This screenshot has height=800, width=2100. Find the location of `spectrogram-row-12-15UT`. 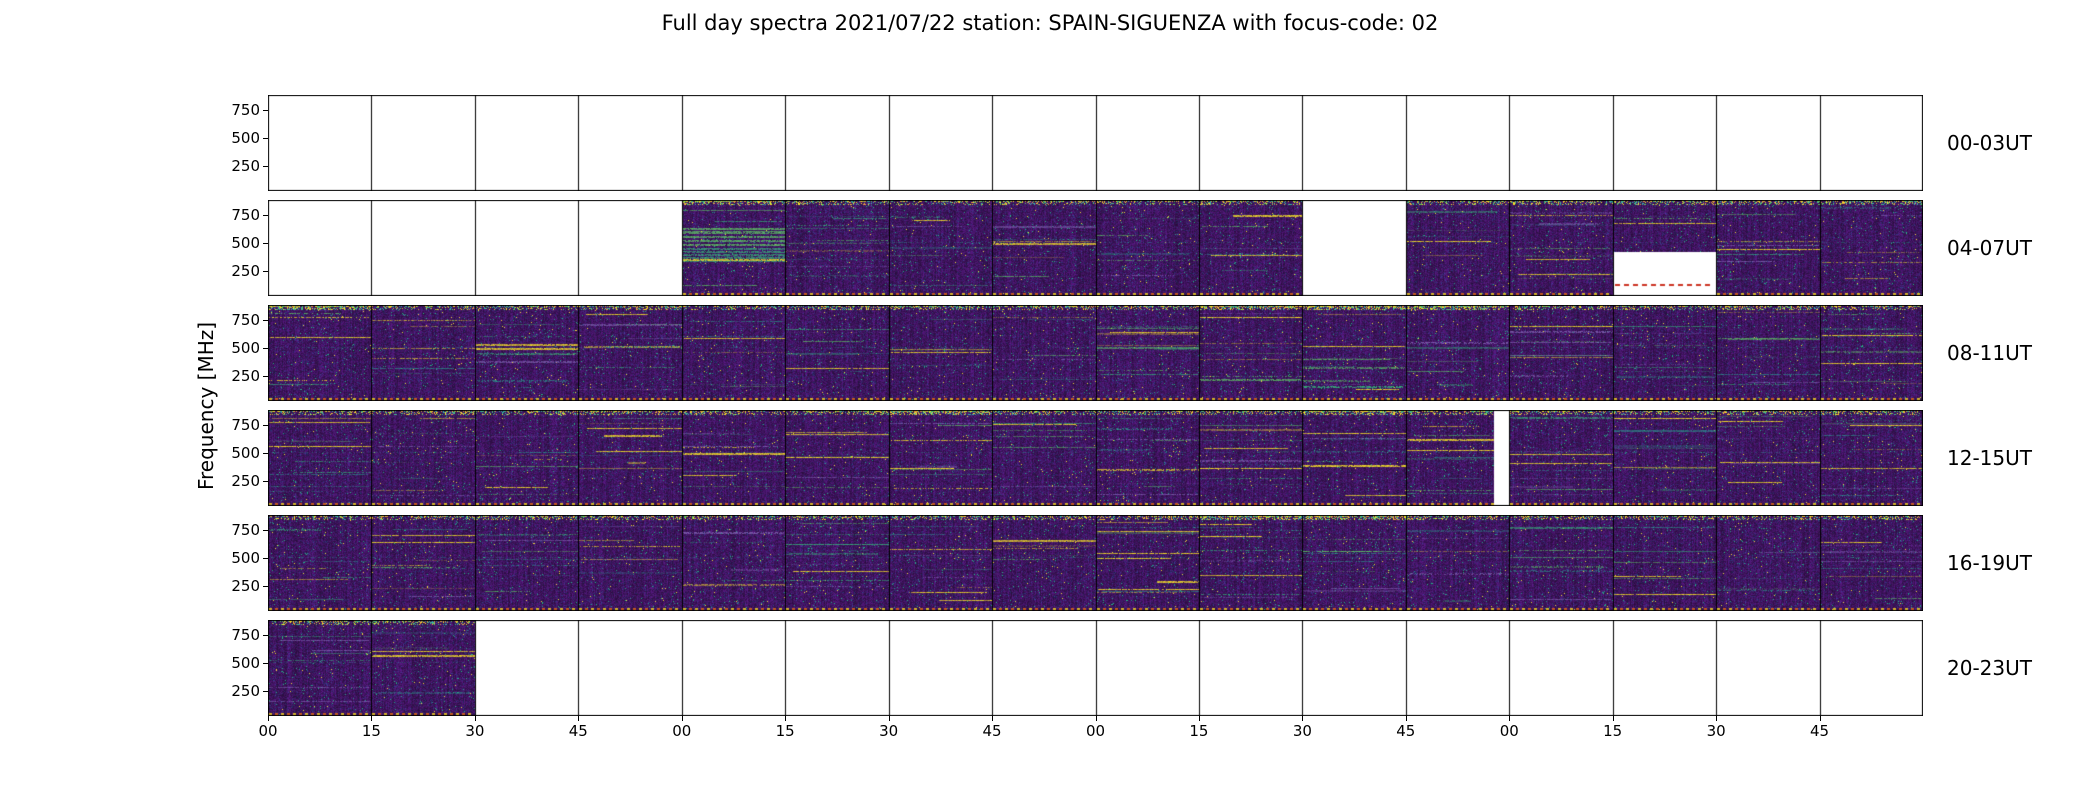

spectrogram-row-12-15UT is located at coordinates (1095, 458).